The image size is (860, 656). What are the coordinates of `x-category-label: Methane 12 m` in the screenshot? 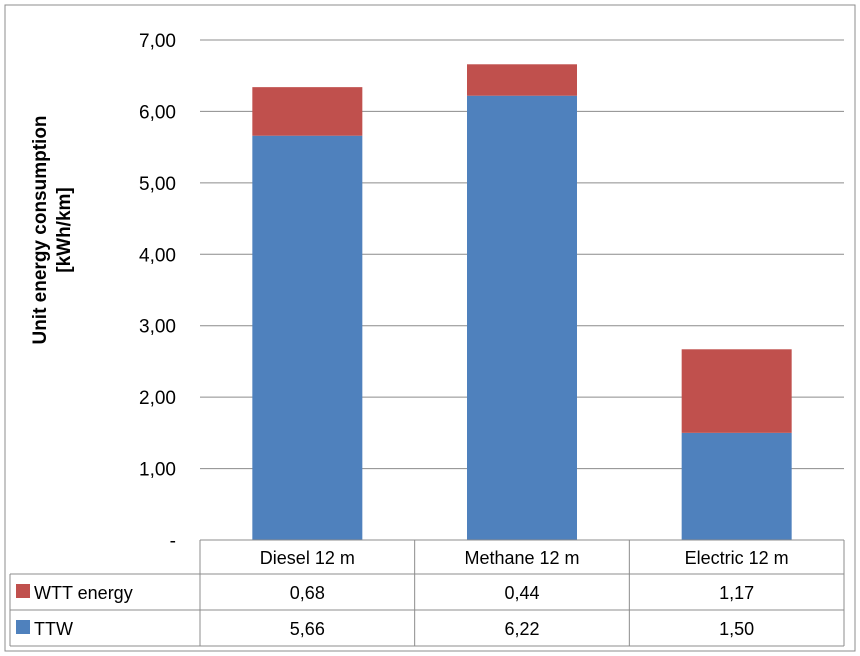 It's located at (521, 558).